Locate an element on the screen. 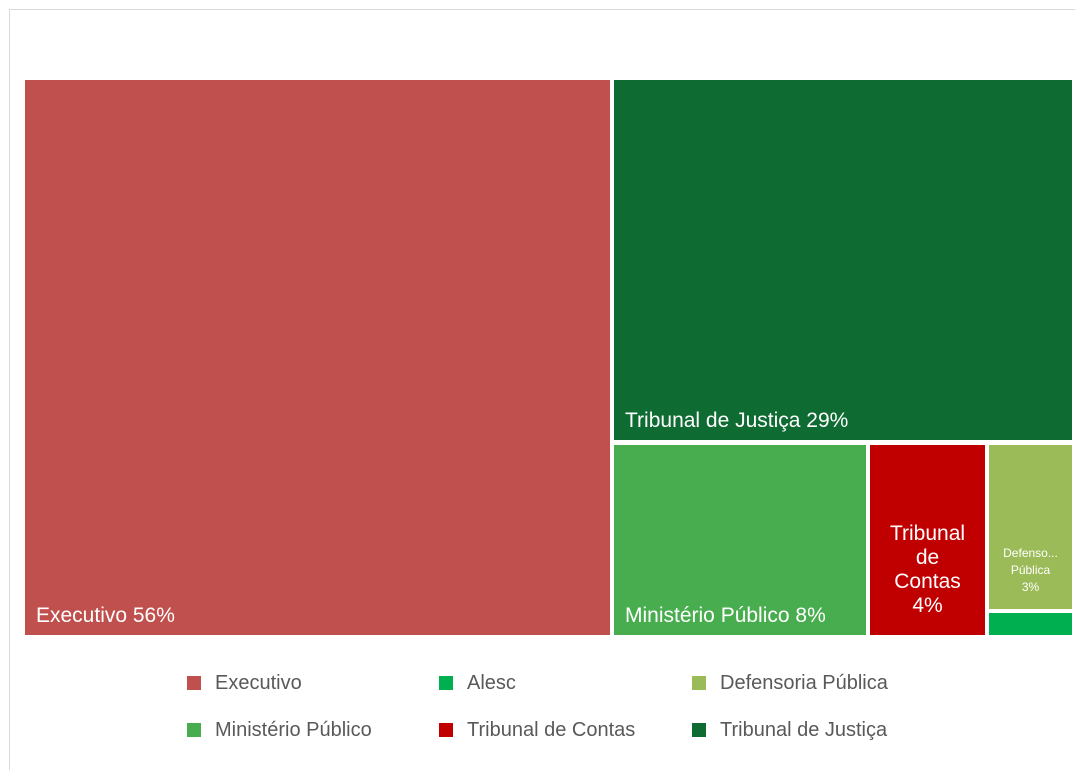  treemap-label-executivo: Executivo 56% is located at coordinates (105, 615).